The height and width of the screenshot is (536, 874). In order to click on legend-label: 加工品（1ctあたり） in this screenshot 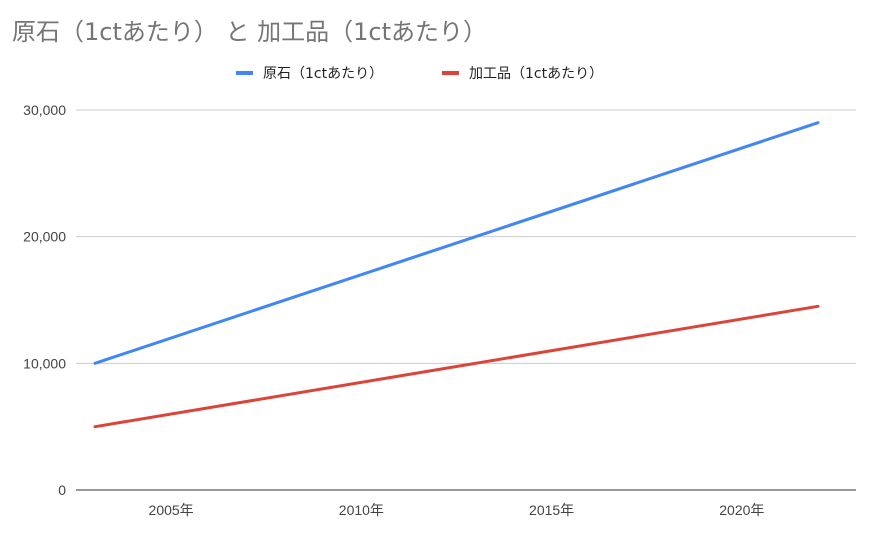, I will do `click(536, 74)`.